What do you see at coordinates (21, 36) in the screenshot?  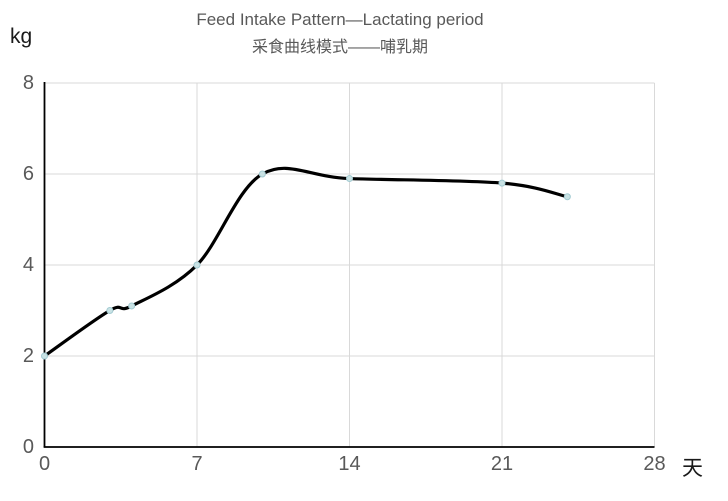 I see `y-axis-unit-label: kg` at bounding box center [21, 36].